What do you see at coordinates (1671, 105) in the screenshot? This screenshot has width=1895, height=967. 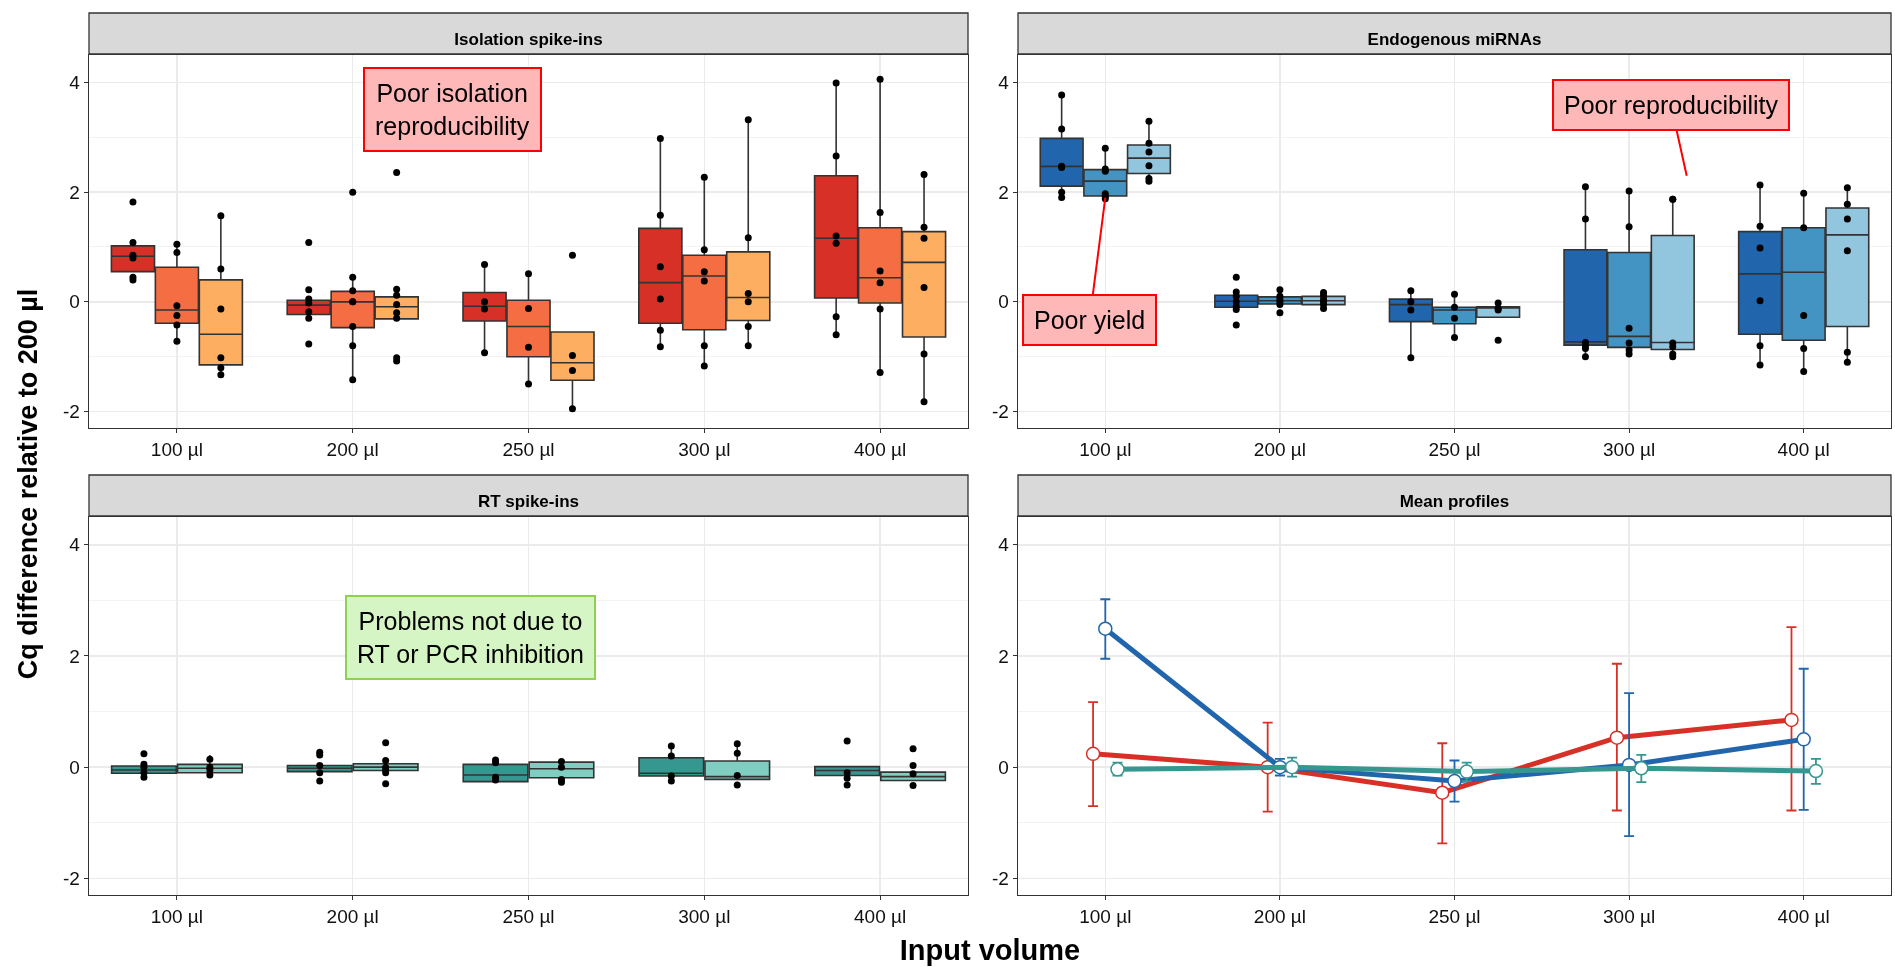 I see `annotation: Poor reproducibility` at bounding box center [1671, 105].